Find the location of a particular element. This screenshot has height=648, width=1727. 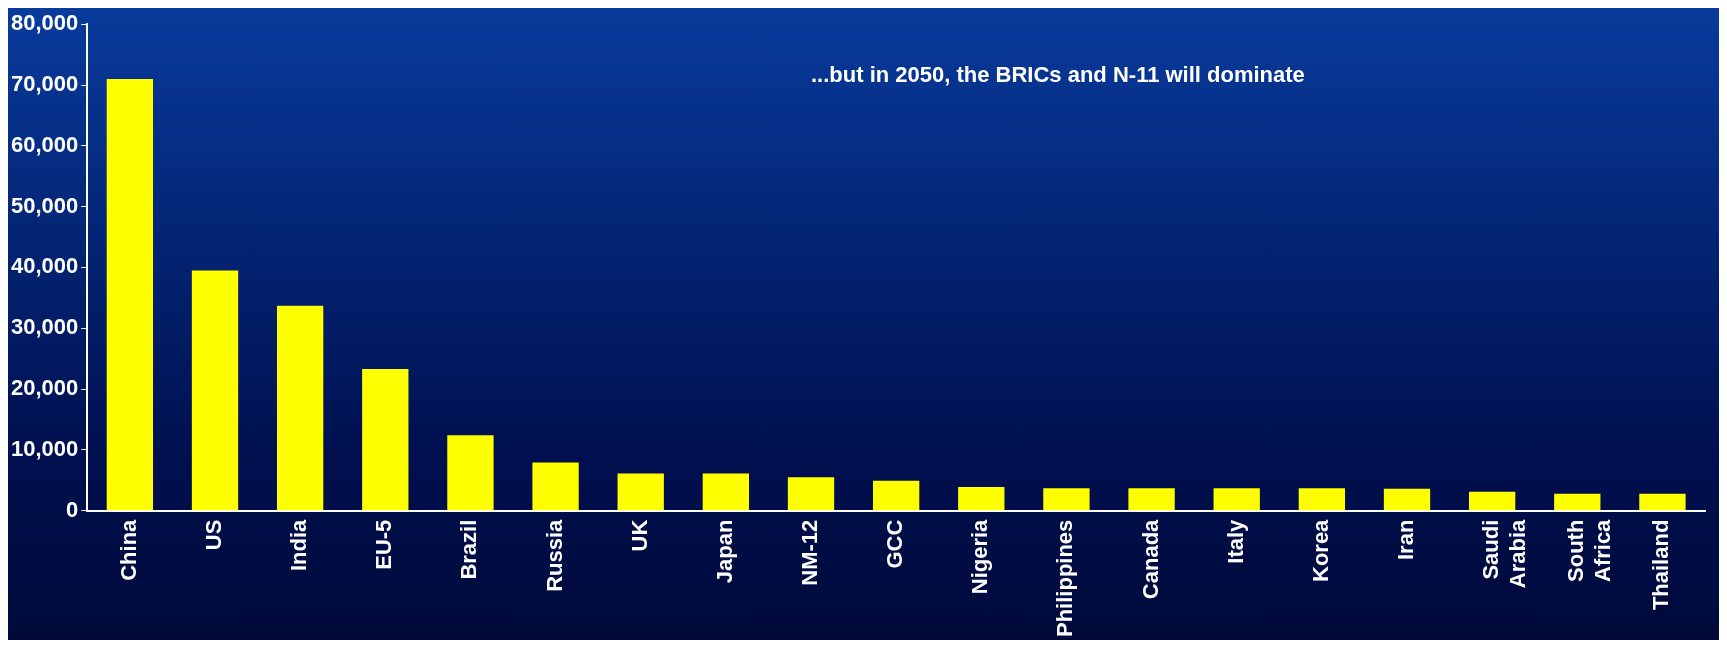

x-tick-label: India is located at coordinates (299, 544).